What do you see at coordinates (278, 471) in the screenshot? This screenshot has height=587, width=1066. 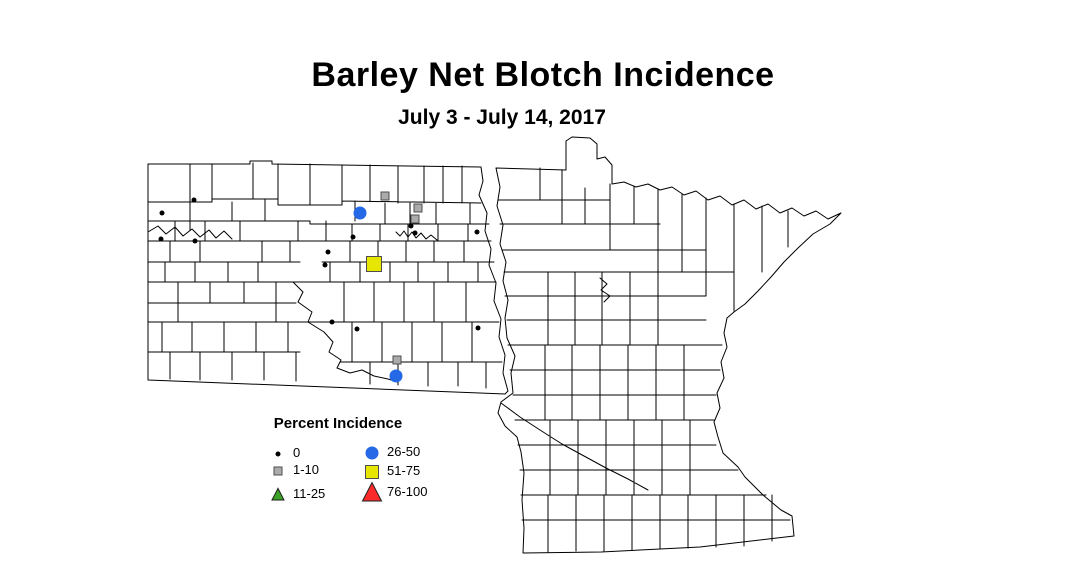 I see `gray-square-marker-icon` at bounding box center [278, 471].